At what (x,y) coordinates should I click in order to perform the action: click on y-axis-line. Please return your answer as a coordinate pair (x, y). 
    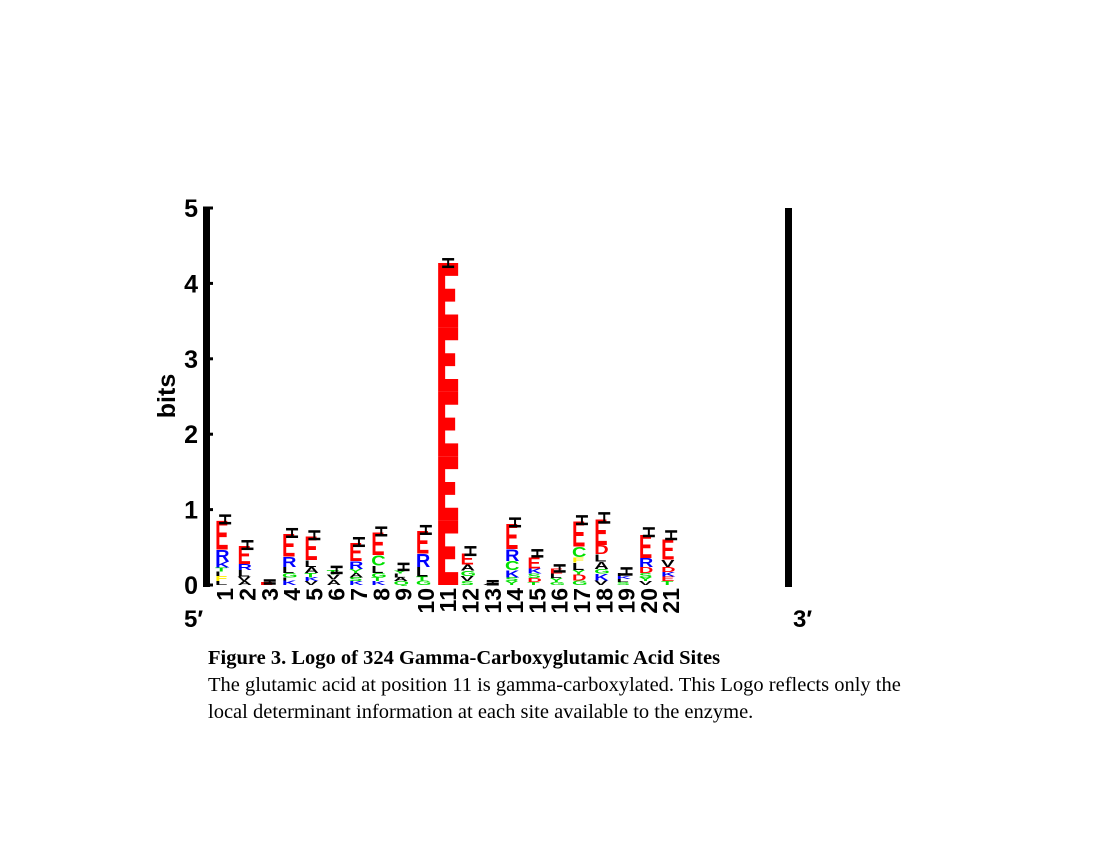
    Looking at the image, I should click on (206, 397).